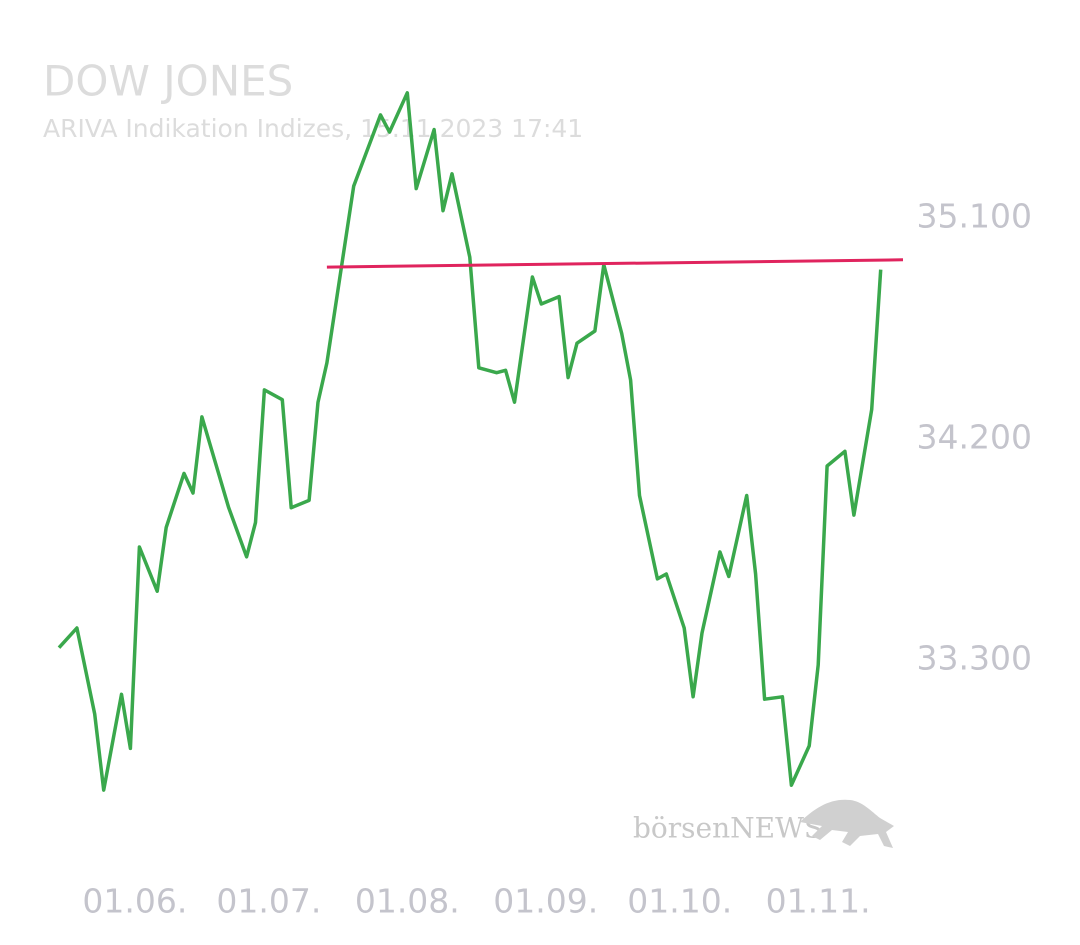 The height and width of the screenshot is (945, 1080). Describe the element at coordinates (847, 823) in the screenshot. I see `watermark-bull` at that location.